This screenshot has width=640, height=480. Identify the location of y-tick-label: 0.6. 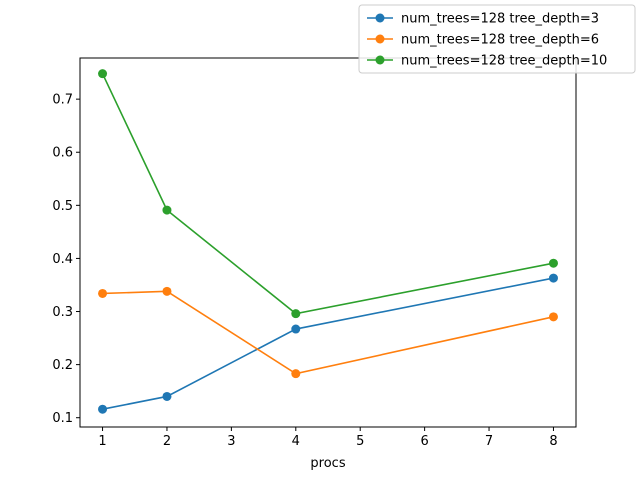
(62, 153).